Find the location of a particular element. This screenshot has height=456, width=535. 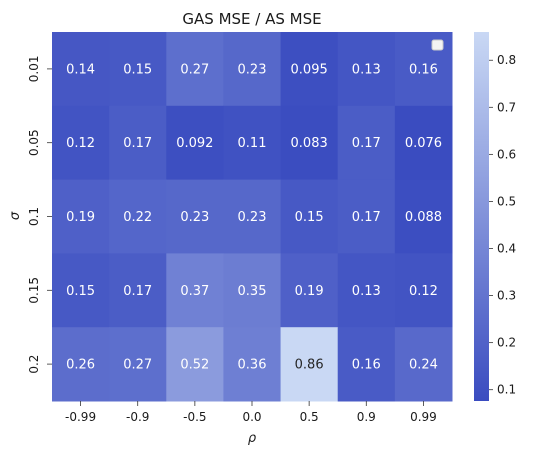

cell-value-label: 0.11 is located at coordinates (252, 143).